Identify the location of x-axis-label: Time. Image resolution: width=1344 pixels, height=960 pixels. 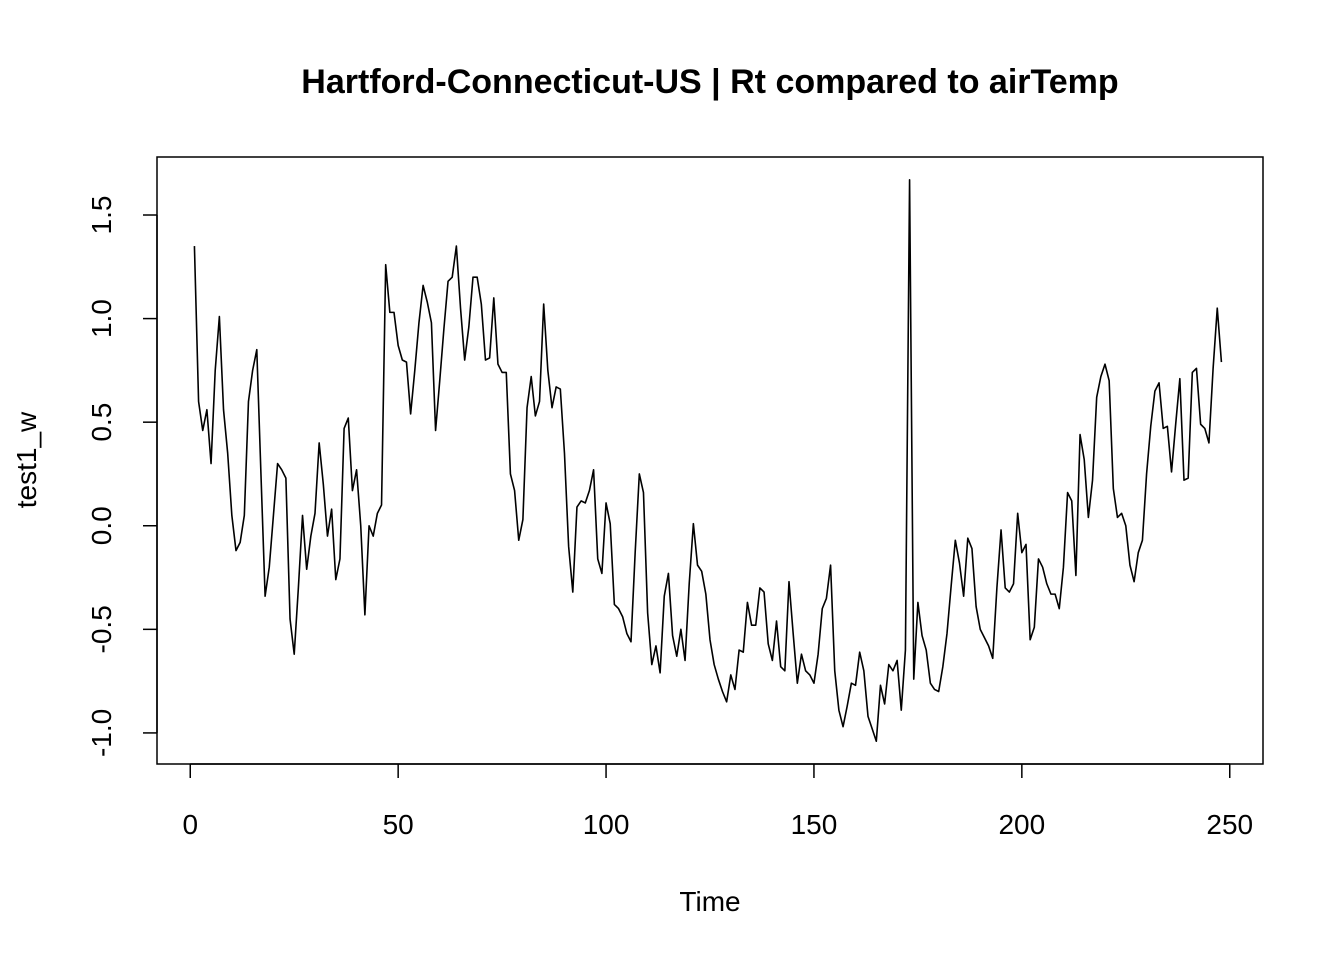
(709, 901).